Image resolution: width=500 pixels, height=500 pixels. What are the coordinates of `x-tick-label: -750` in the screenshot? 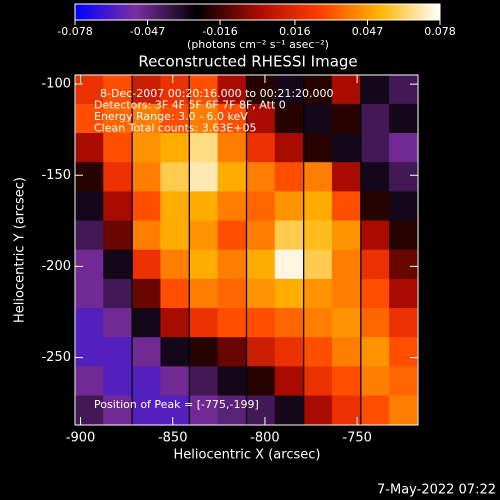 It's located at (357, 438).